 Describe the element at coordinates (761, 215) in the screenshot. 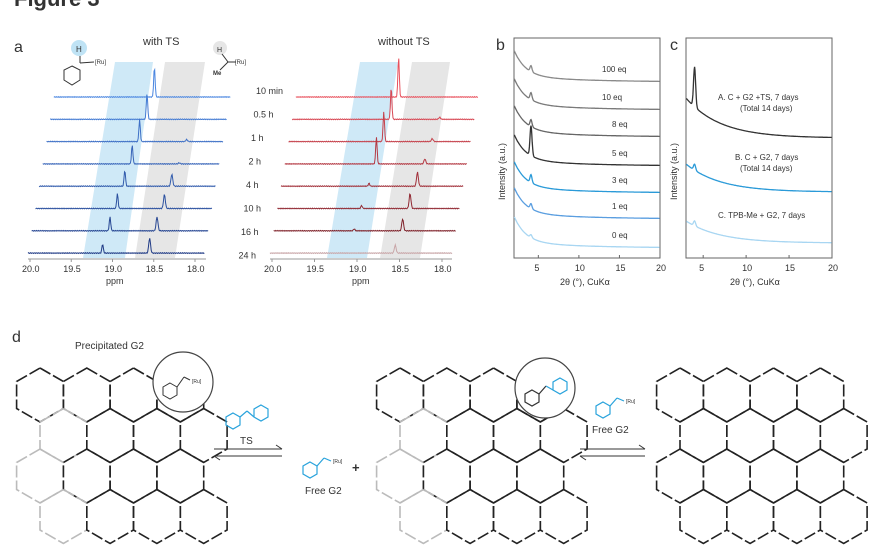

I see `series-label: C. TPB-Me + G2, 7 days` at that location.